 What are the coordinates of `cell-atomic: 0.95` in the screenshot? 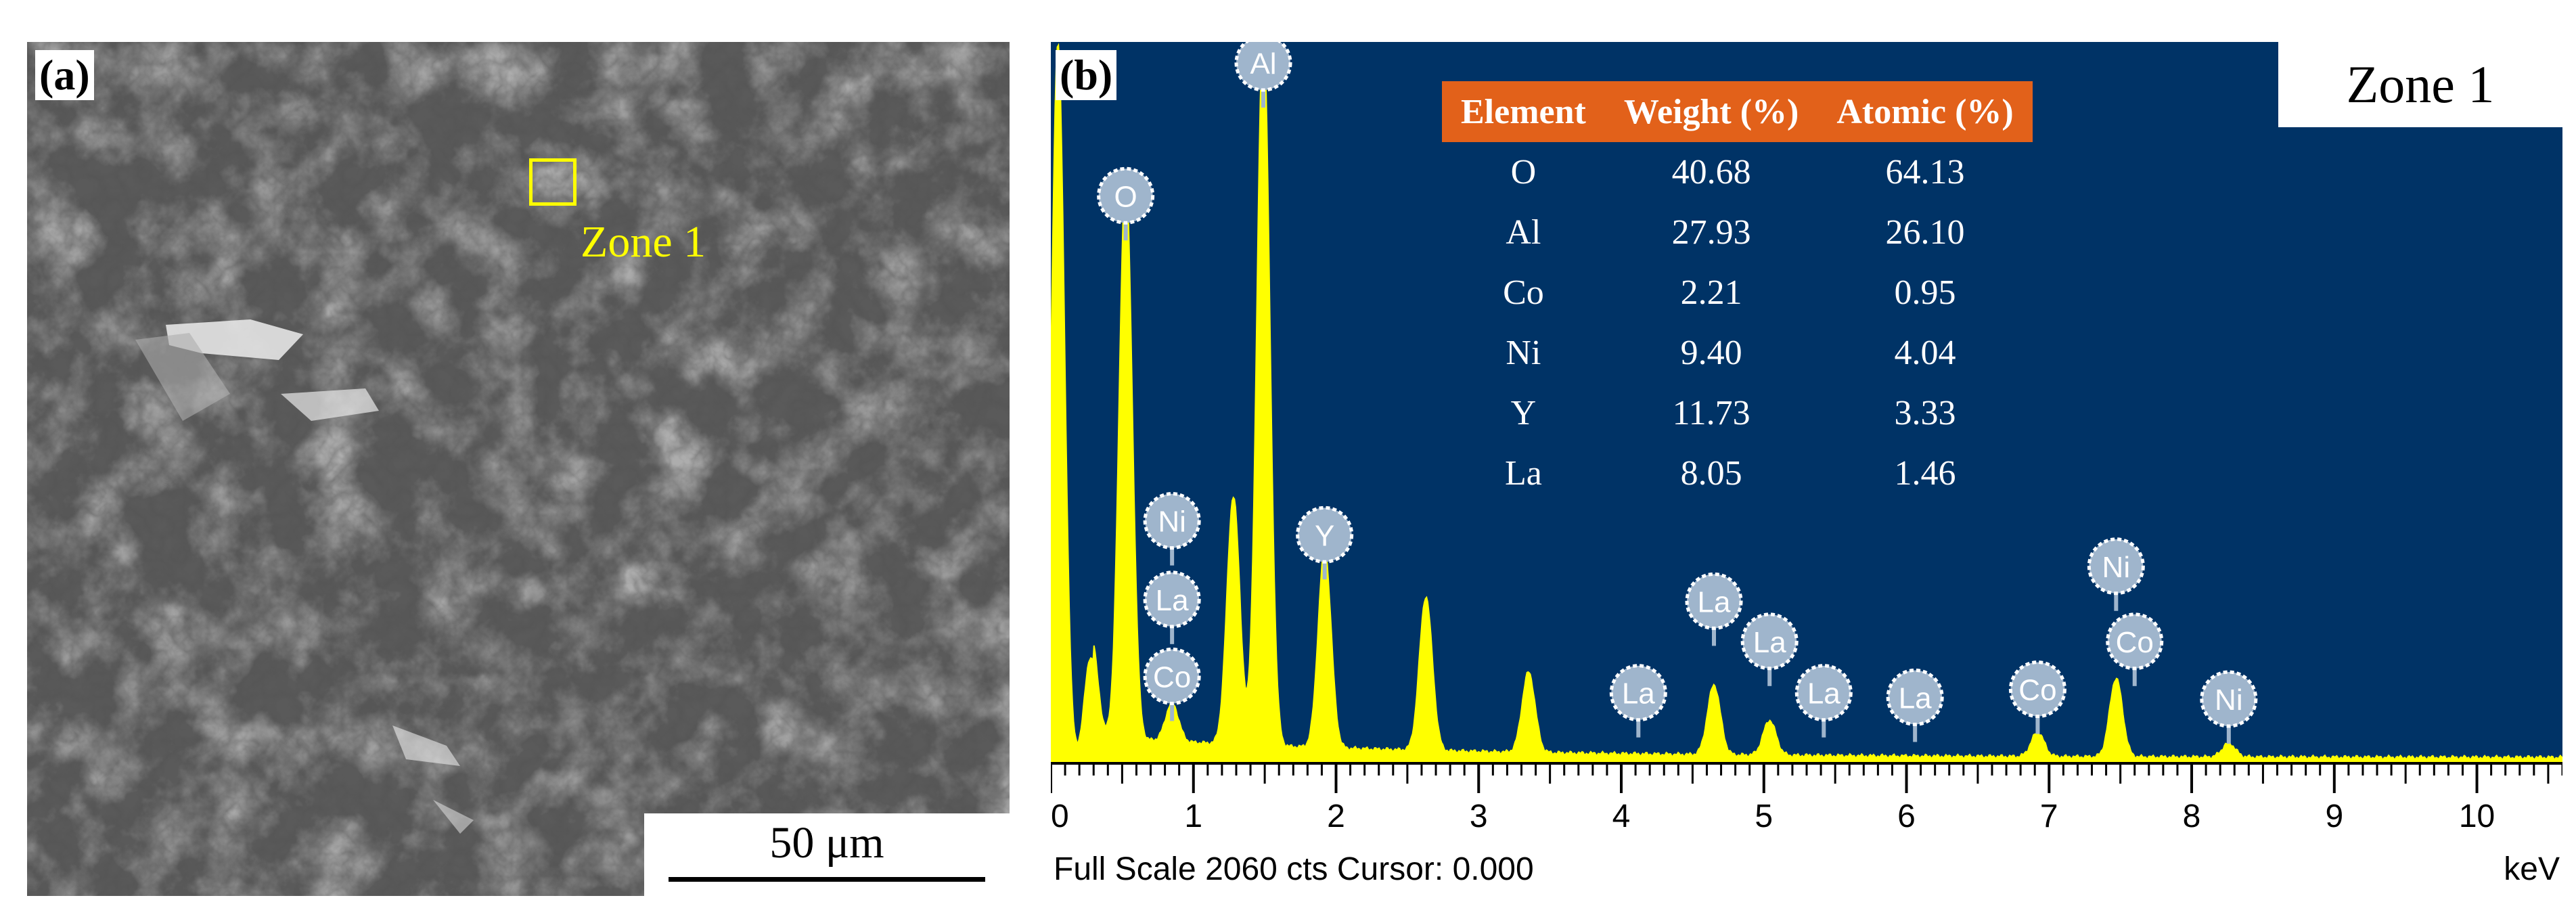 It's located at (1925, 292).